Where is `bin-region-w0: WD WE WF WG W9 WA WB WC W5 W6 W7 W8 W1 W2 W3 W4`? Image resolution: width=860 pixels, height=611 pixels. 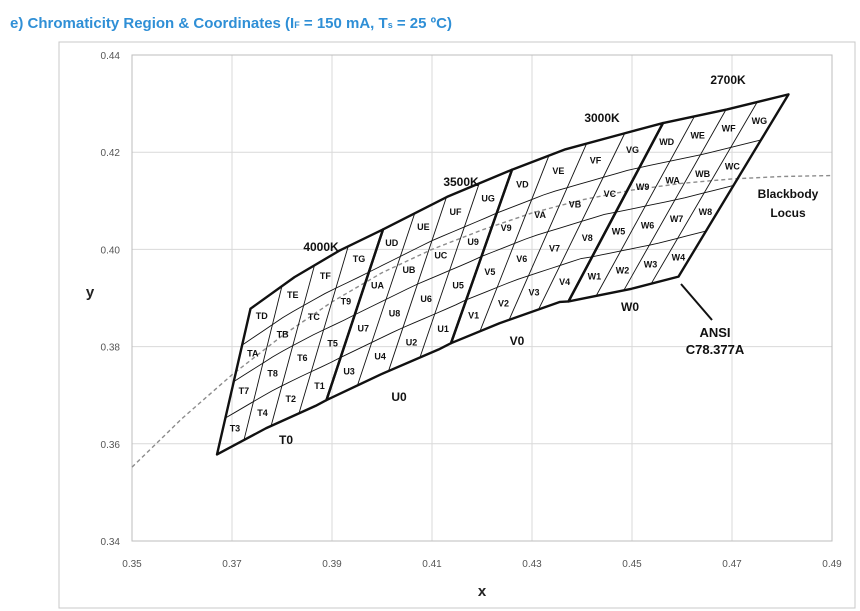
bin-region-w0: WD WE WF WG W9 WA WB WC W5 W6 W7 W8 W1 W2 W3 W4 is located at coordinates (678, 198).